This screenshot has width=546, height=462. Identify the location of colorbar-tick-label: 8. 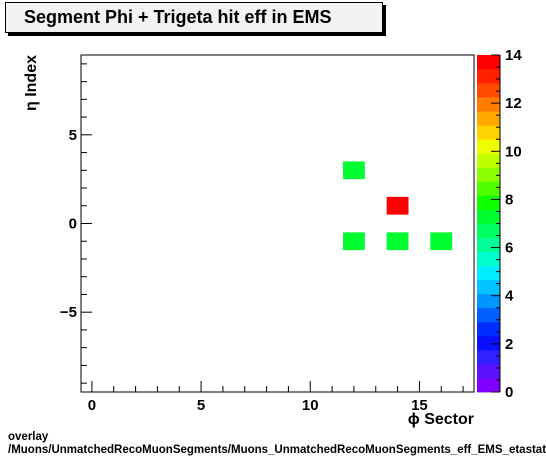
(509, 199).